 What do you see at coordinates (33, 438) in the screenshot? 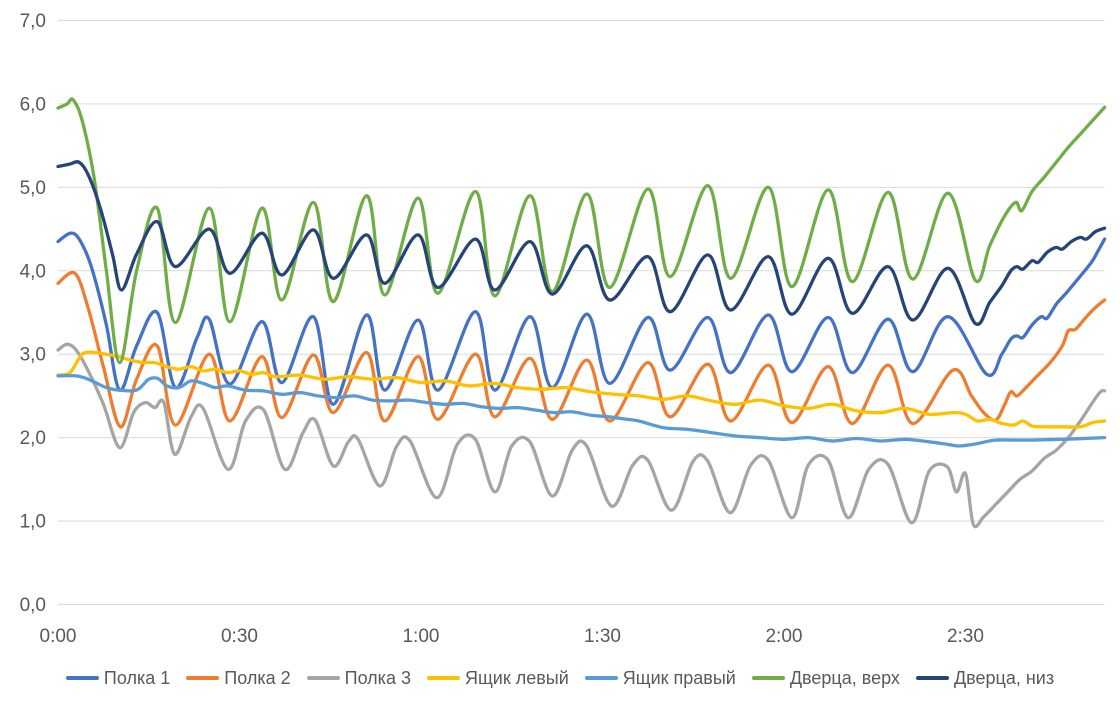
I see `y-axis-tick-label: 2,0` at bounding box center [33, 438].